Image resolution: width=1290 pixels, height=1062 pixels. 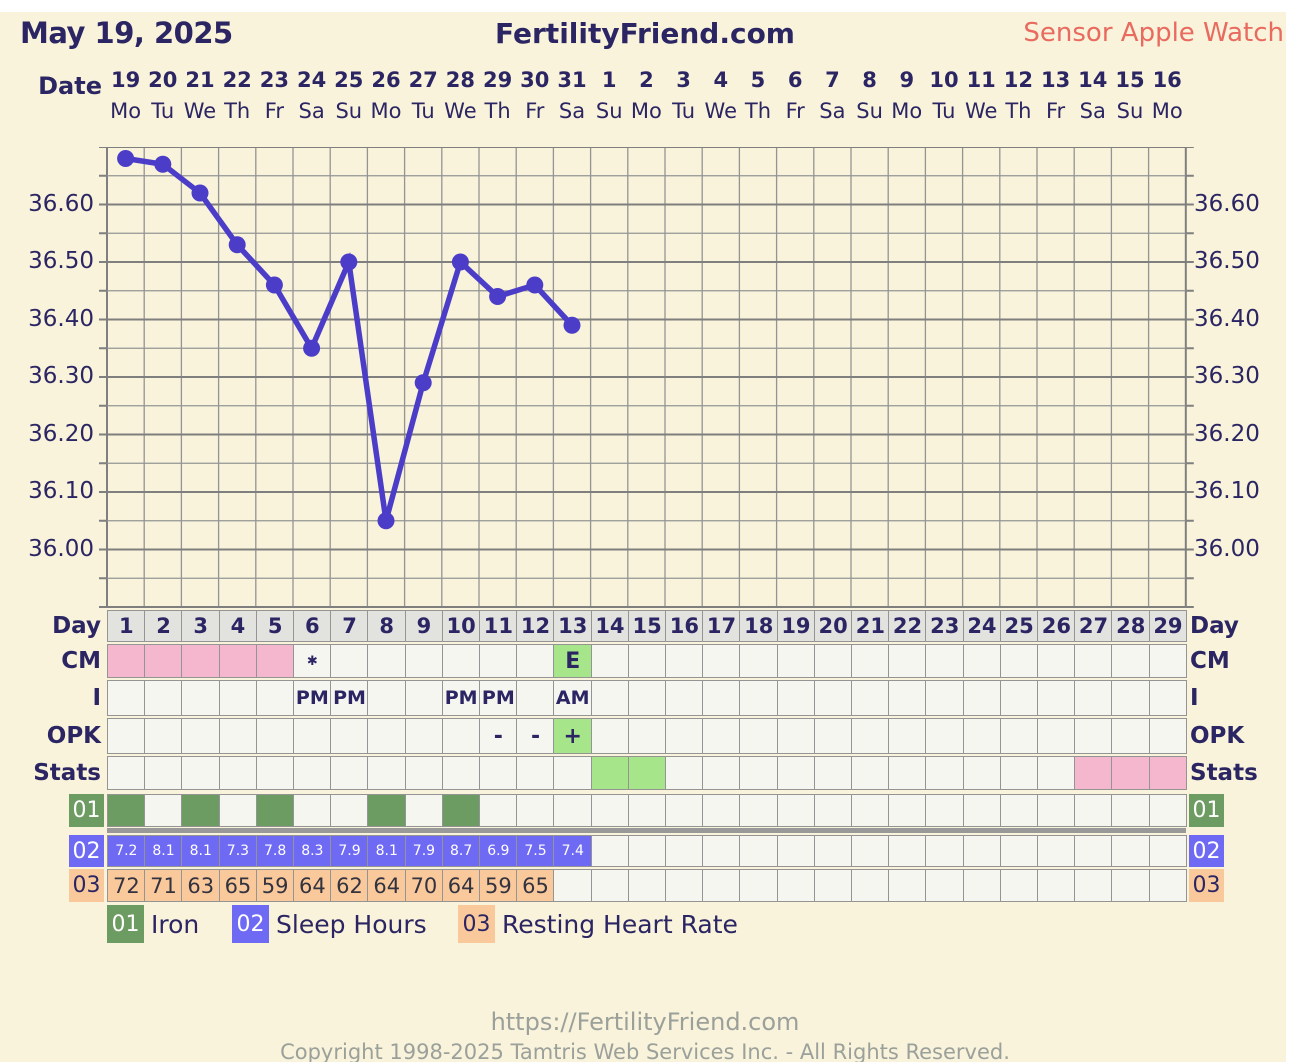 I want to click on date-number: 16, so click(x=1167, y=80).